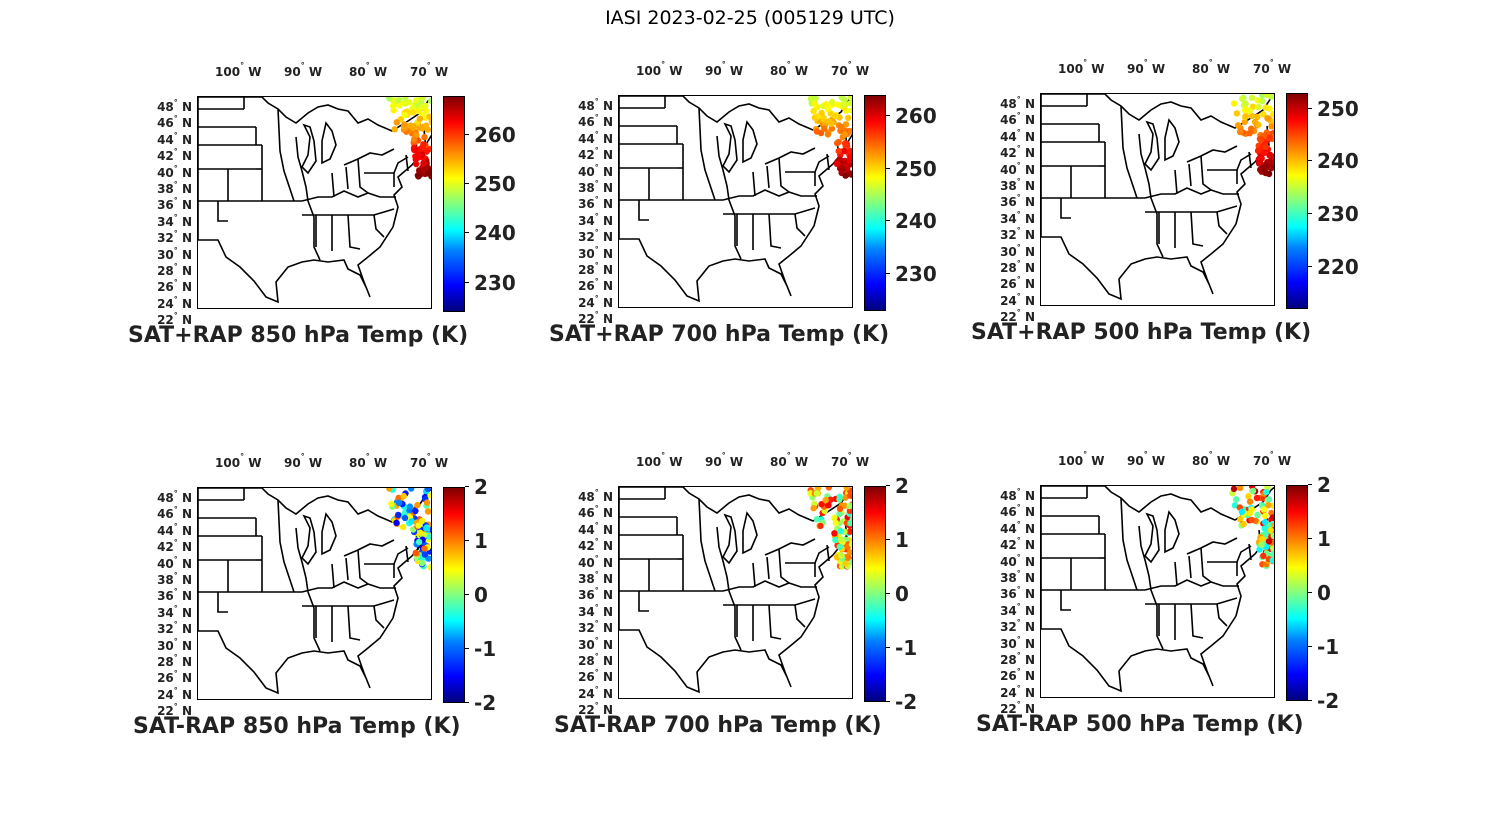 The image size is (1500, 825). I want to click on latitude-tick-label: 30° N, so click(1017, 250).